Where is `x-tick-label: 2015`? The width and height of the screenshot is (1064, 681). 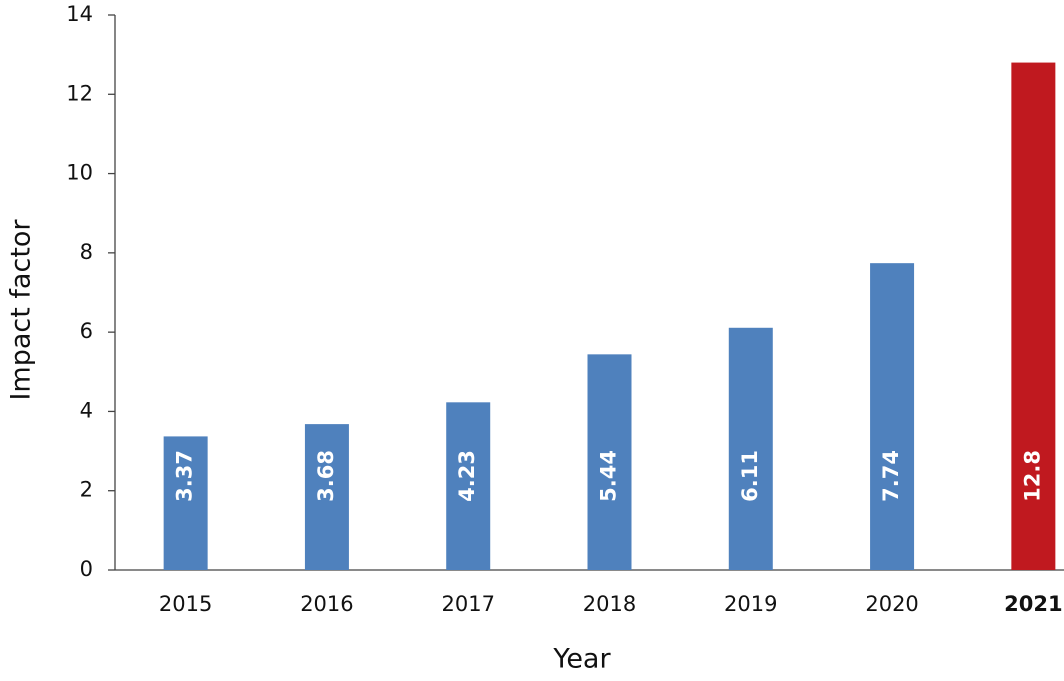 x-tick-label: 2015 is located at coordinates (185, 604).